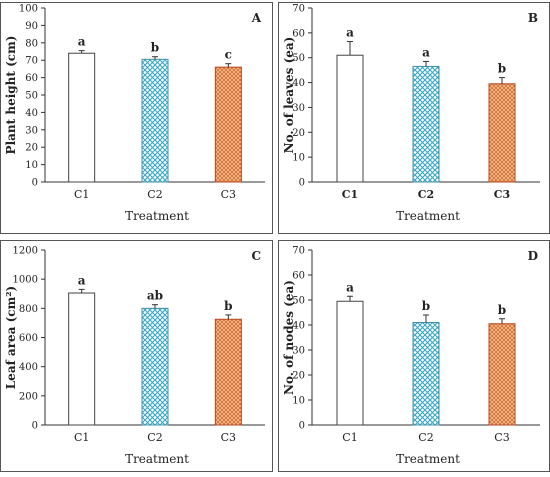 This screenshot has width=550, height=477. What do you see at coordinates (289, 95) in the screenshot?
I see `y-axis-label: No. of leaves (ea)` at bounding box center [289, 95].